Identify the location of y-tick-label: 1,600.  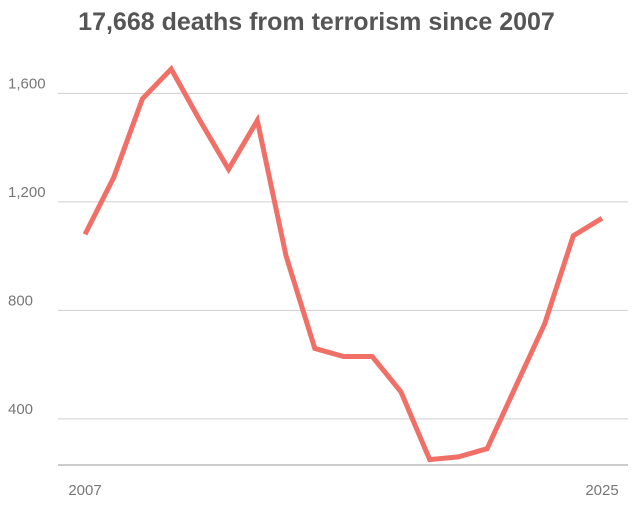
(27, 83).